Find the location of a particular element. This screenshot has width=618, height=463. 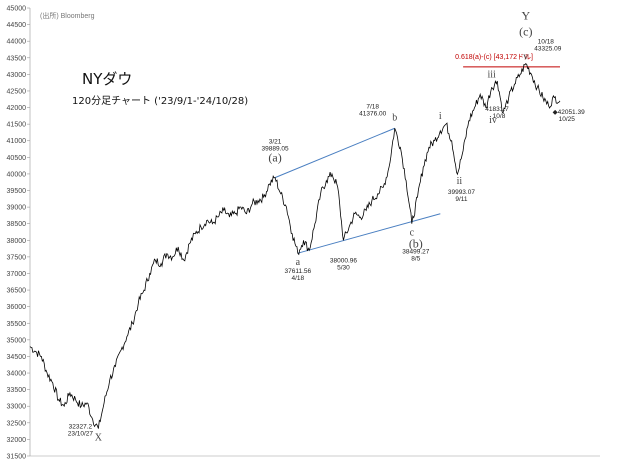

point-label-6: 39993.07 is located at coordinates (461, 192).